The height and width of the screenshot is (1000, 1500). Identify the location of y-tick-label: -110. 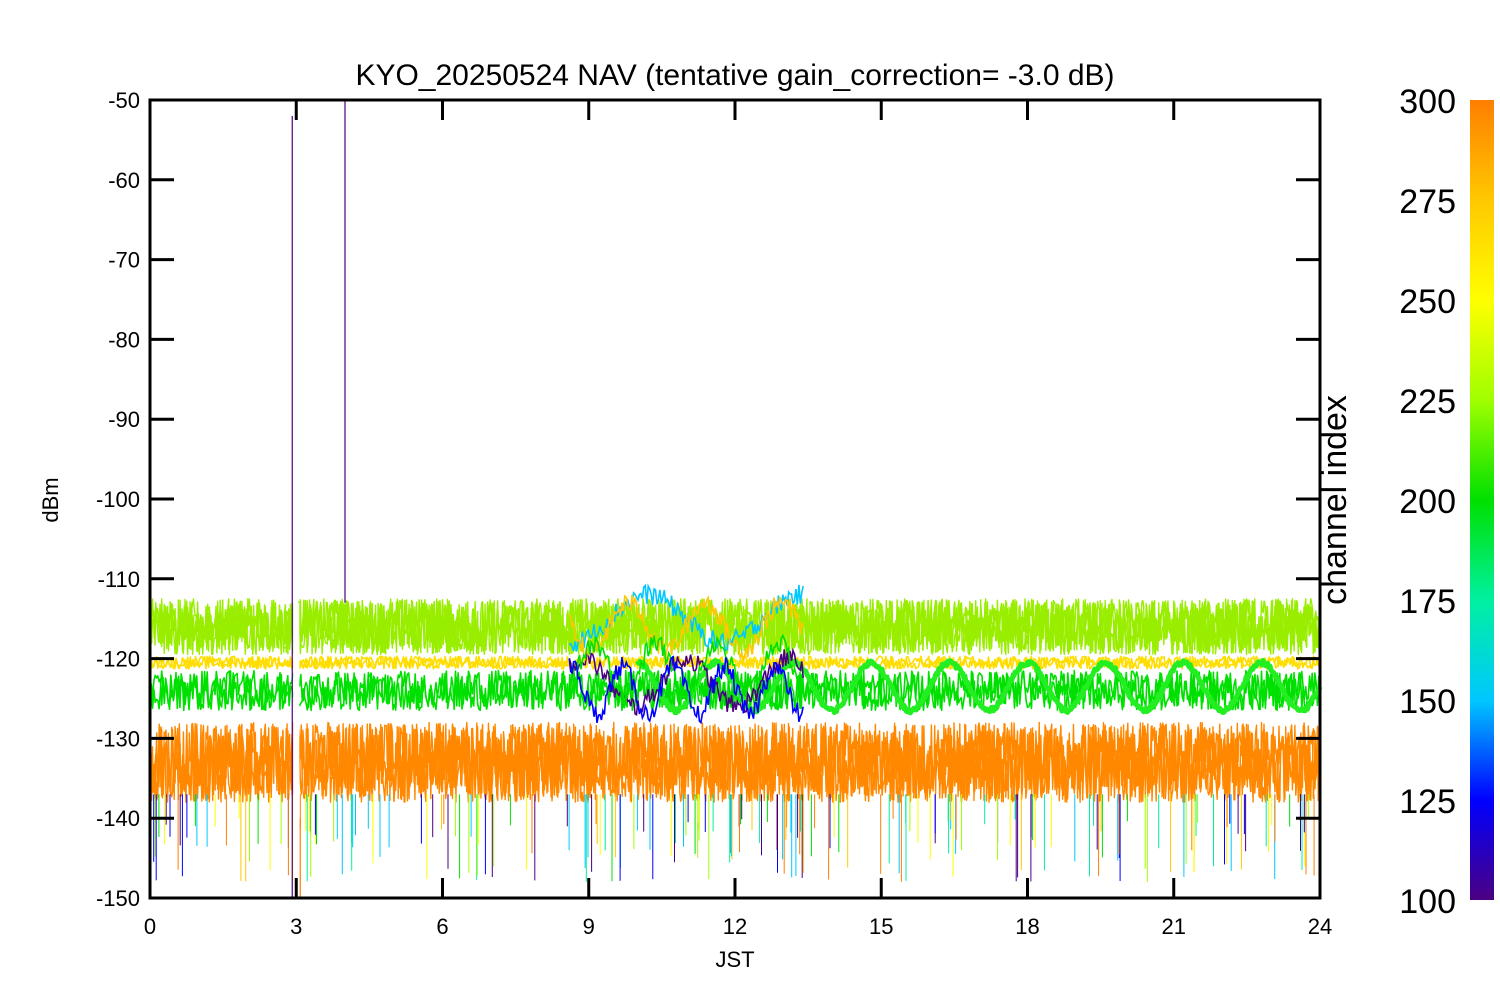
(119, 579).